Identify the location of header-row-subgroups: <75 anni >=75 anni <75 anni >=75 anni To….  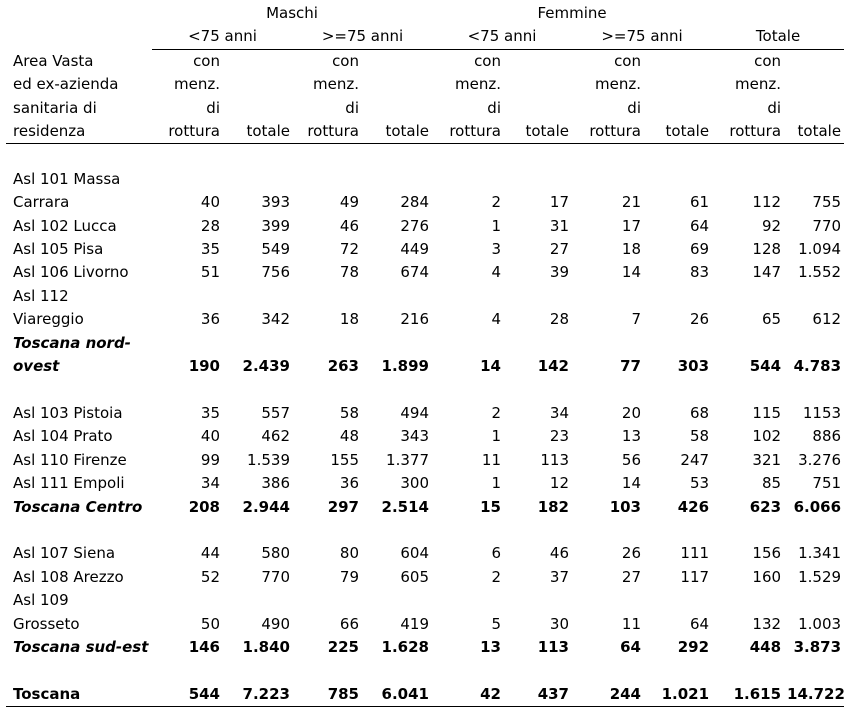
(425, 37).